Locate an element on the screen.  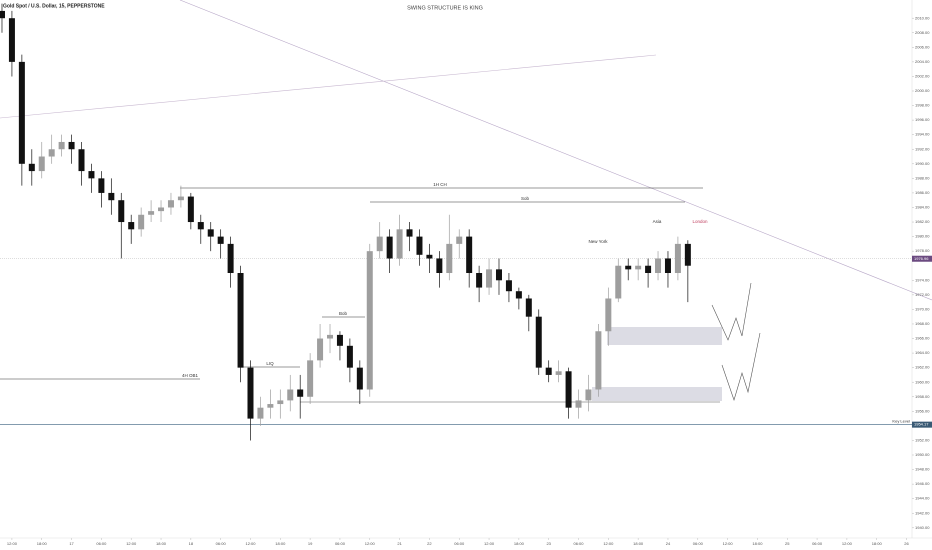
x-tick-label: 25 is located at coordinates (787, 543).